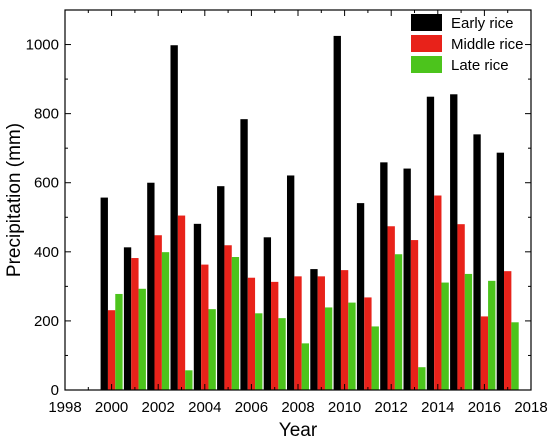  What do you see at coordinates (426, 22) in the screenshot?
I see `legend-swatch-early-rice` at bounding box center [426, 22].